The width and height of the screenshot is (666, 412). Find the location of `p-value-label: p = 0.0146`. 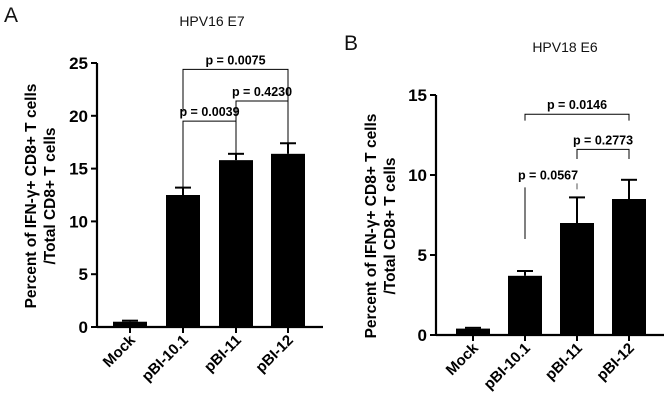

p-value-label: p = 0.0146 is located at coordinates (577, 105).